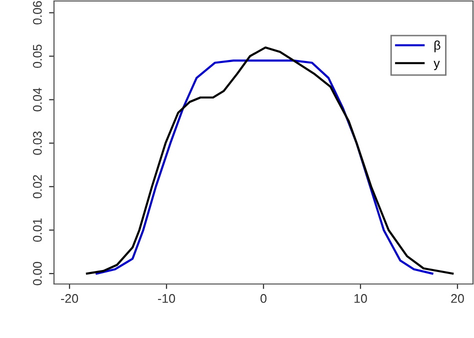  What do you see at coordinates (37, 56) in the screenshot?
I see `y-tick-label: 0.05` at bounding box center [37, 56].